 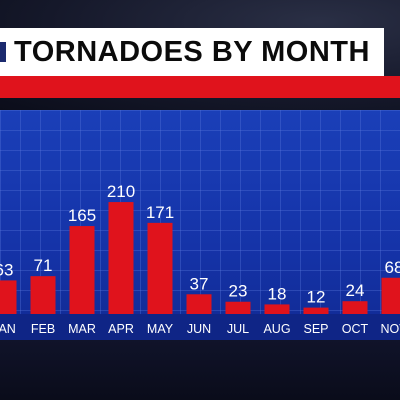 I want to click on value-label-feb: 71, so click(x=43, y=265).